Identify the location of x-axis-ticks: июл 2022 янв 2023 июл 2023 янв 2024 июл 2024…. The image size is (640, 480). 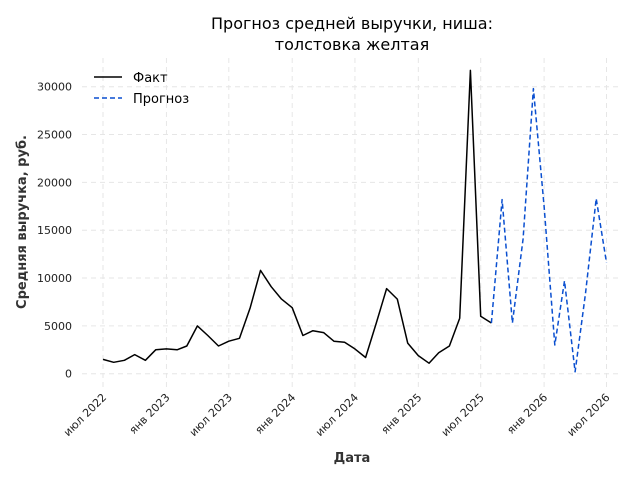
(337, 415).